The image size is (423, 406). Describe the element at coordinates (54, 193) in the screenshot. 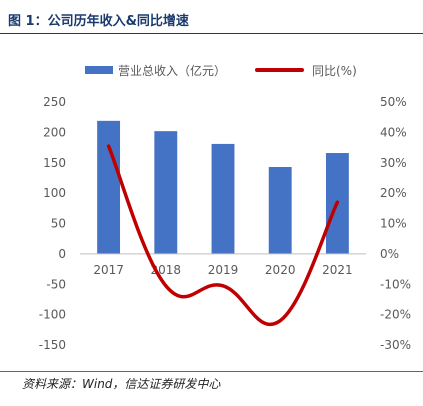

I see `left-tick-label: 100` at that location.